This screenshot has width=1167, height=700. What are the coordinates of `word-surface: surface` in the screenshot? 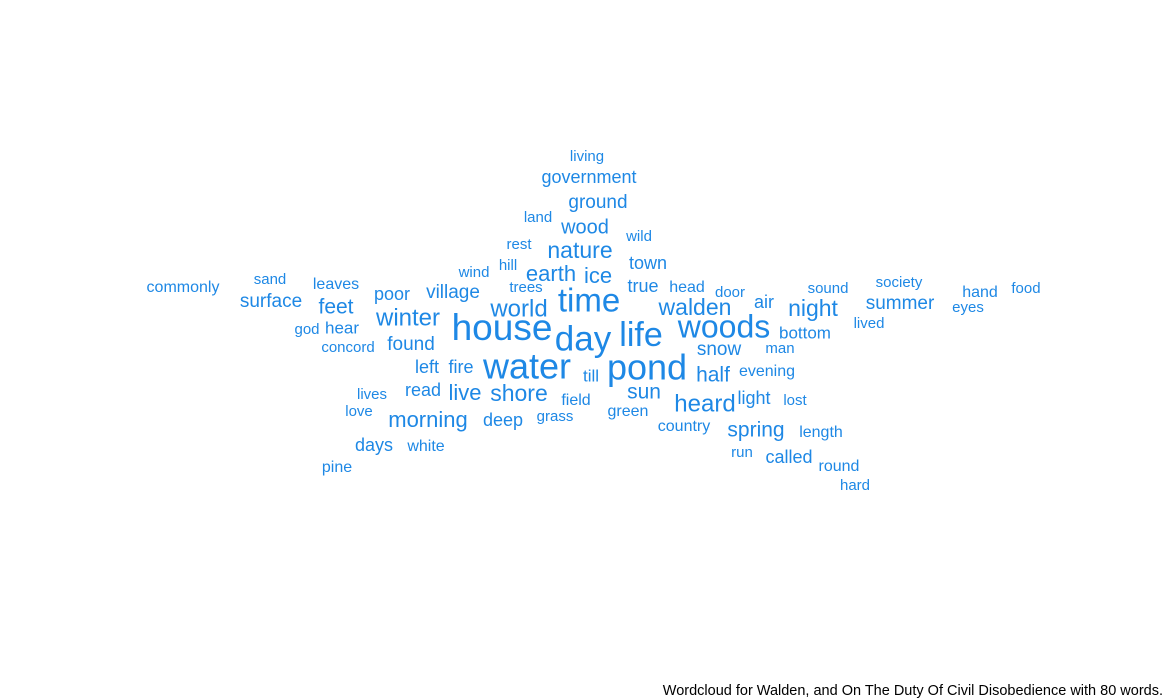 It's located at (271, 301).